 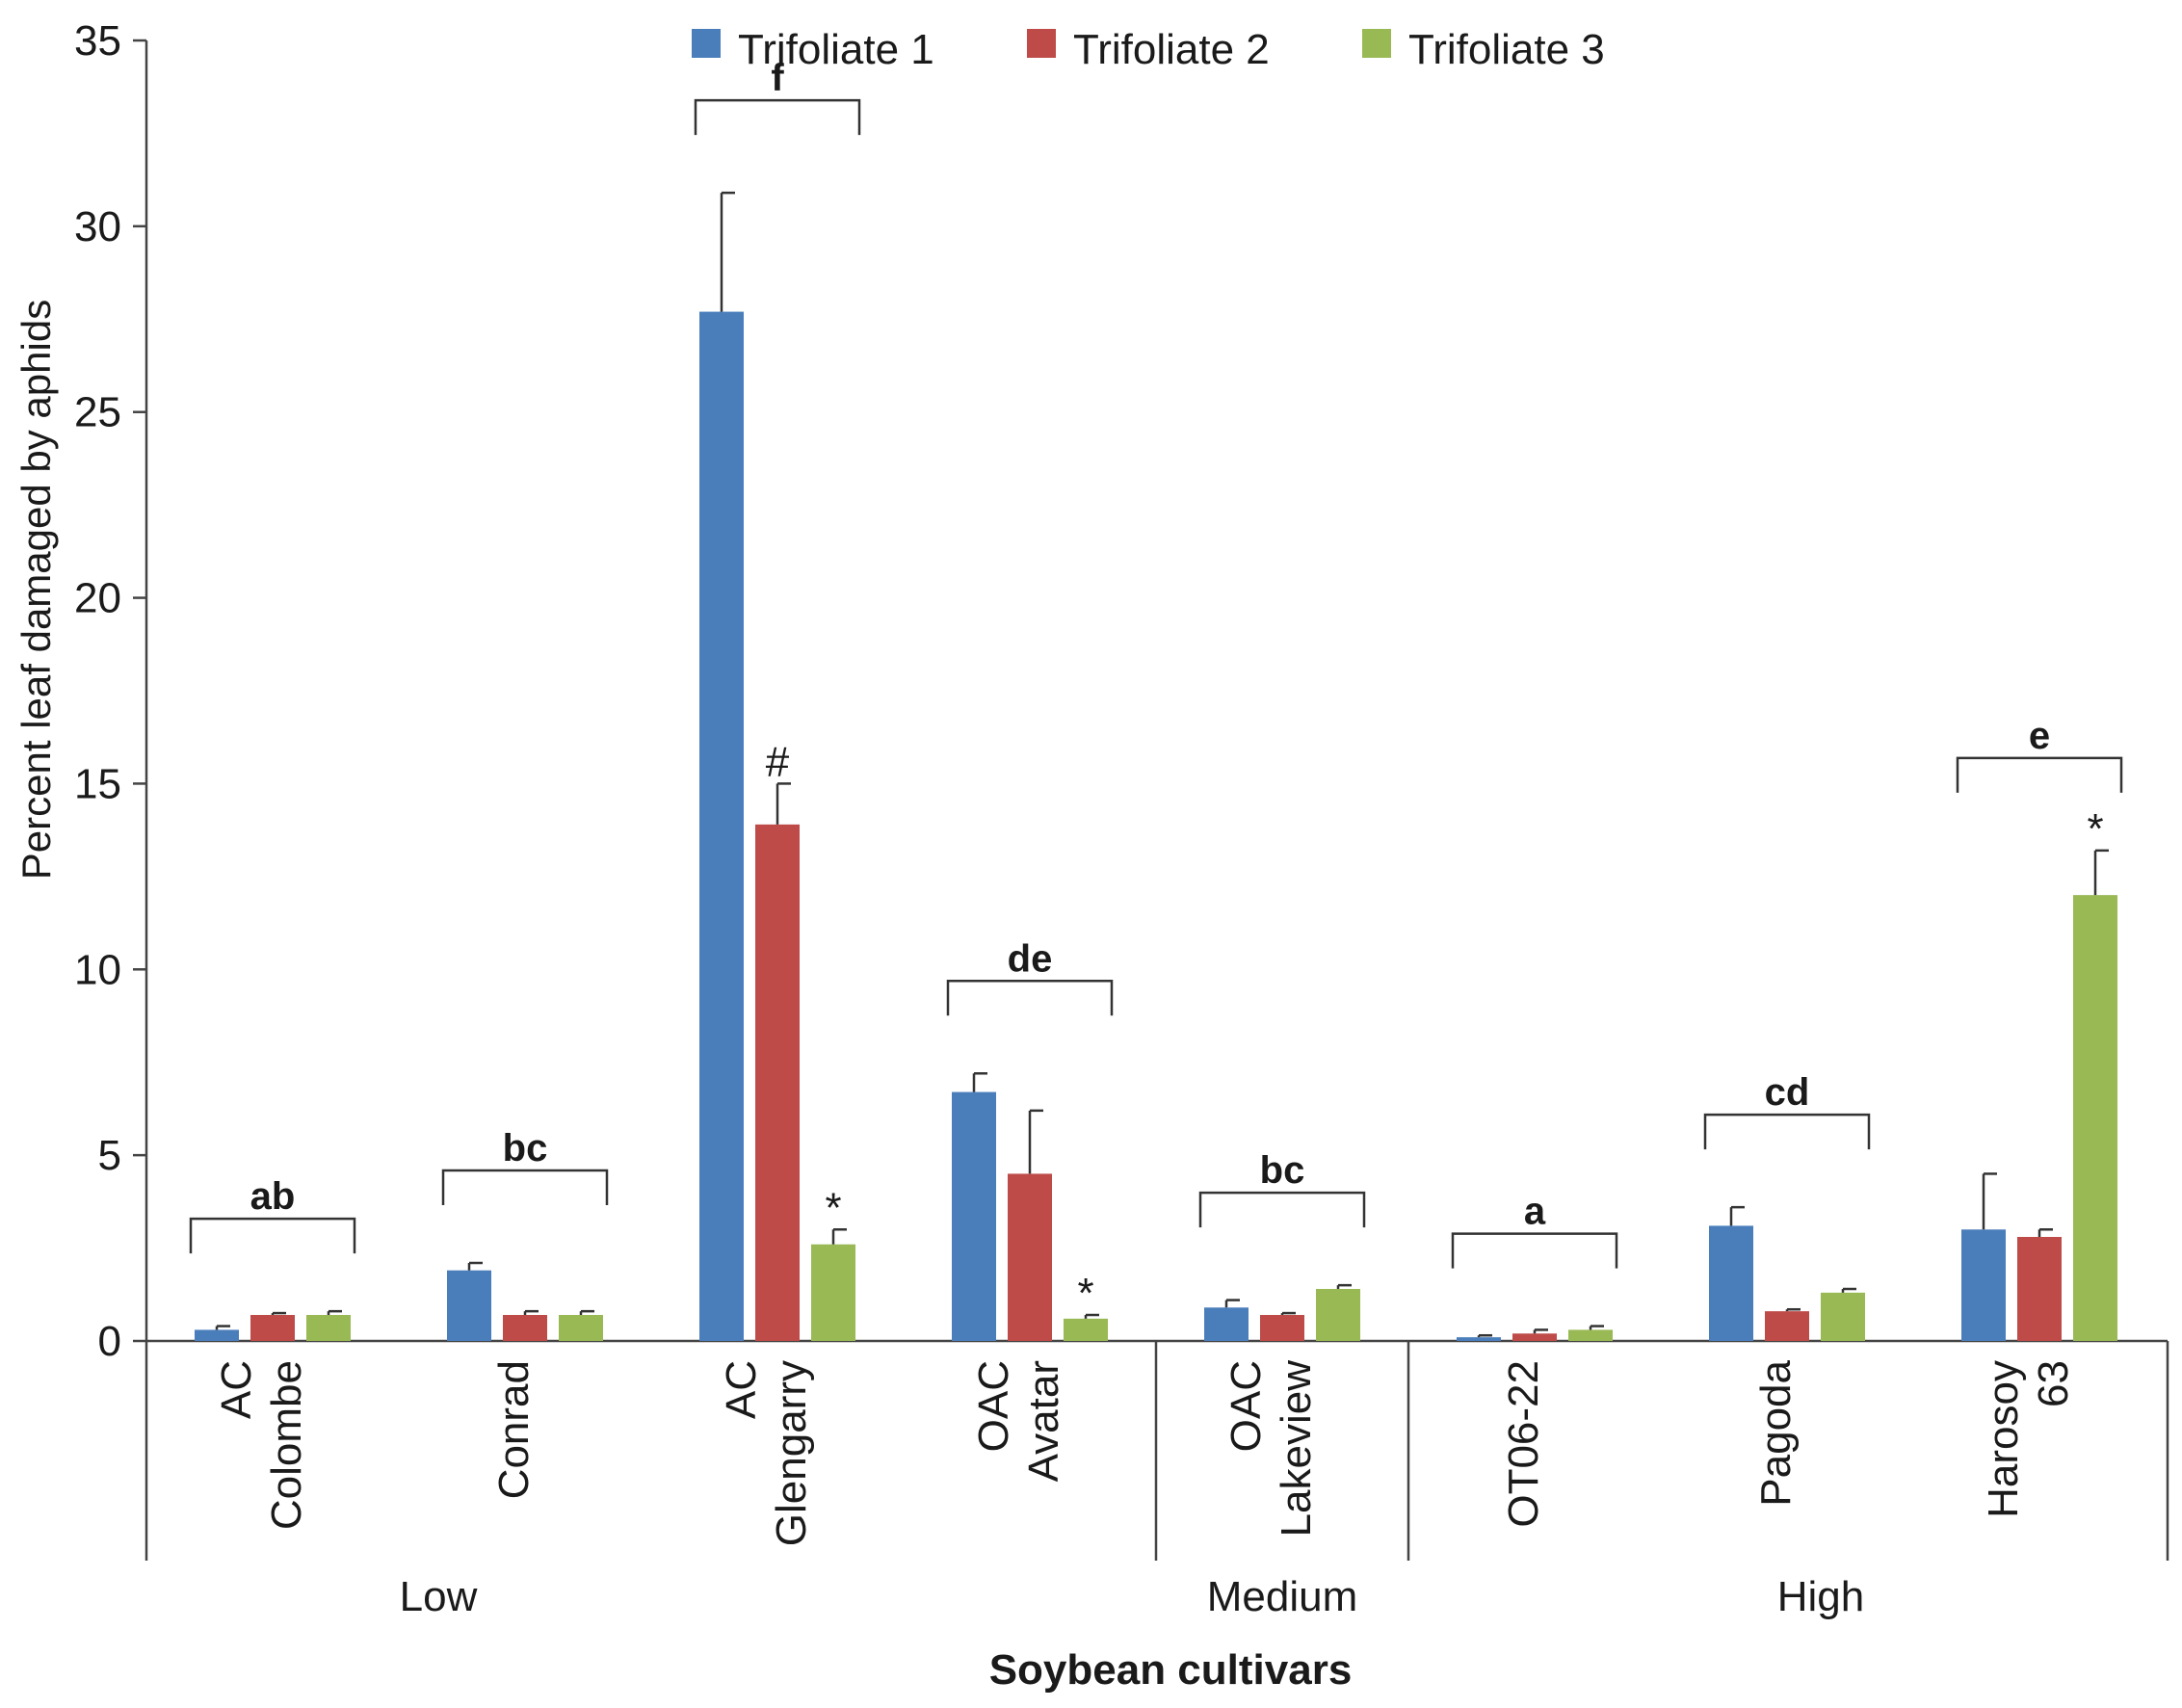 I want to click on y-tick-label: 20, so click(x=97, y=598).